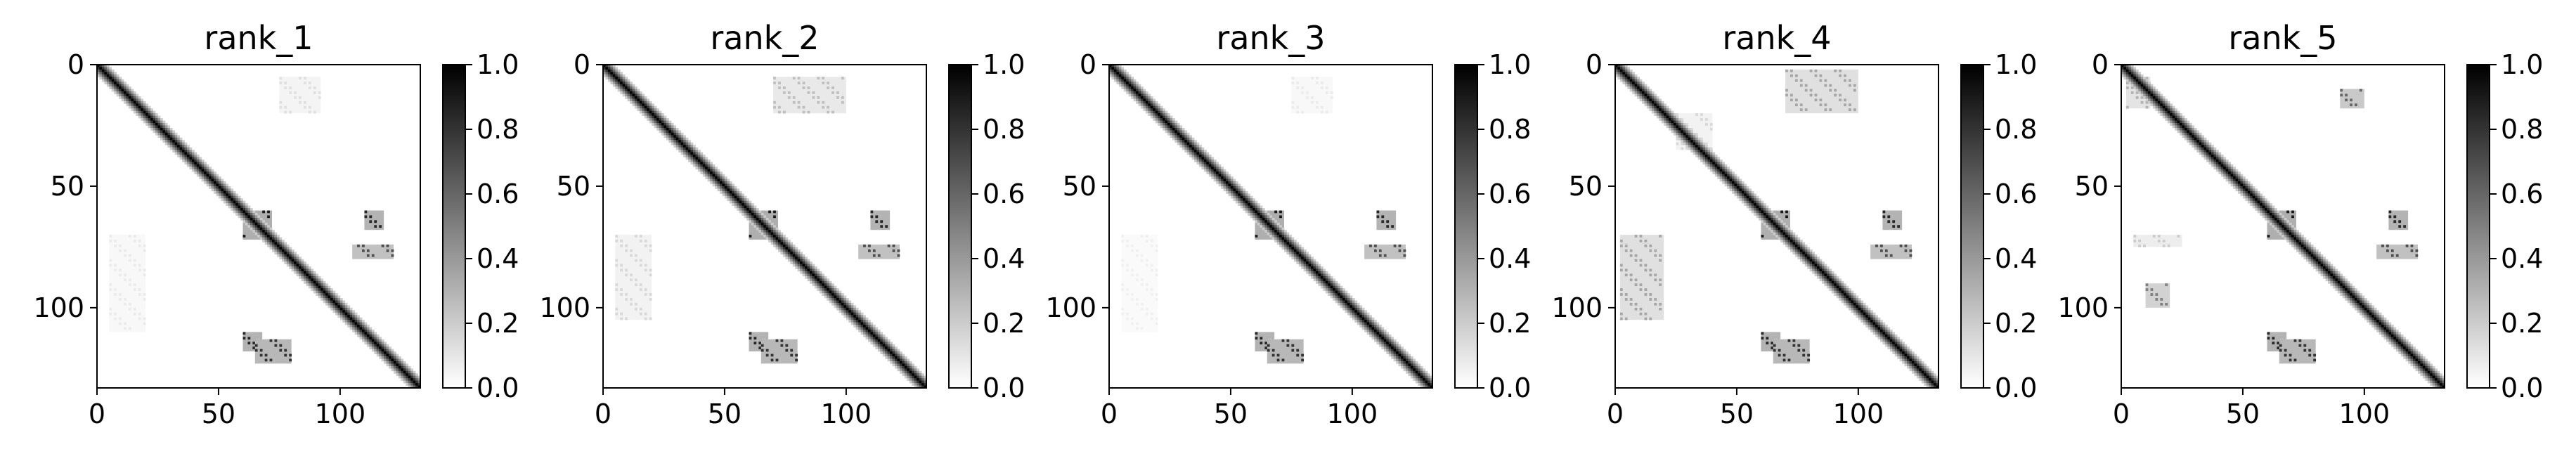 The image size is (2576, 461). What do you see at coordinates (960, 226) in the screenshot?
I see `colorbar-frame` at bounding box center [960, 226].